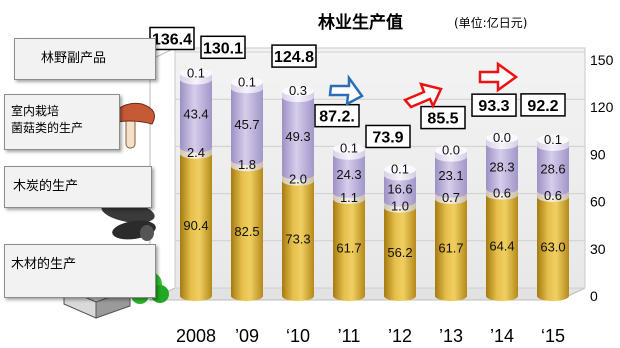 The image size is (620, 348). I want to click on total-label: 92.2, so click(542, 106).